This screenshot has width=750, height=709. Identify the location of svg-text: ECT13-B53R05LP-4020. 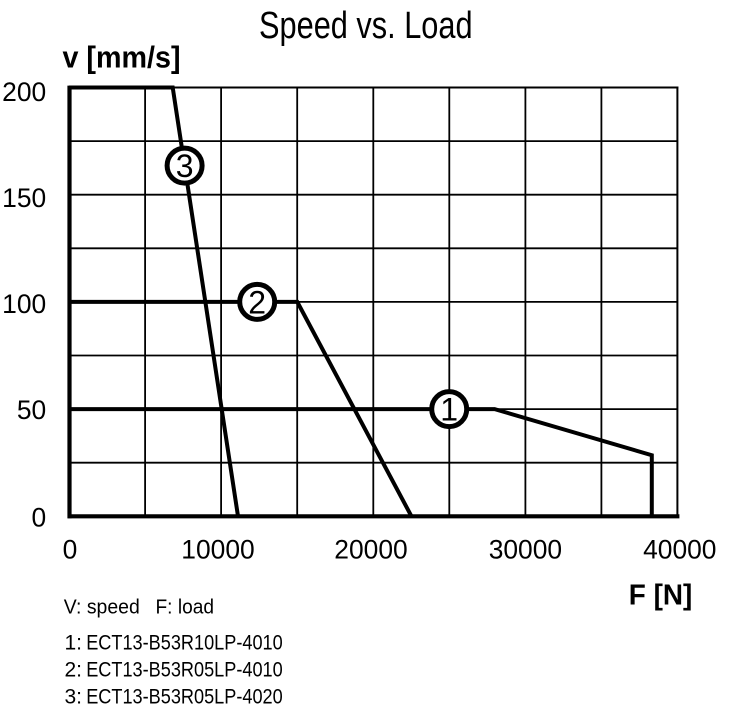
(184, 696).